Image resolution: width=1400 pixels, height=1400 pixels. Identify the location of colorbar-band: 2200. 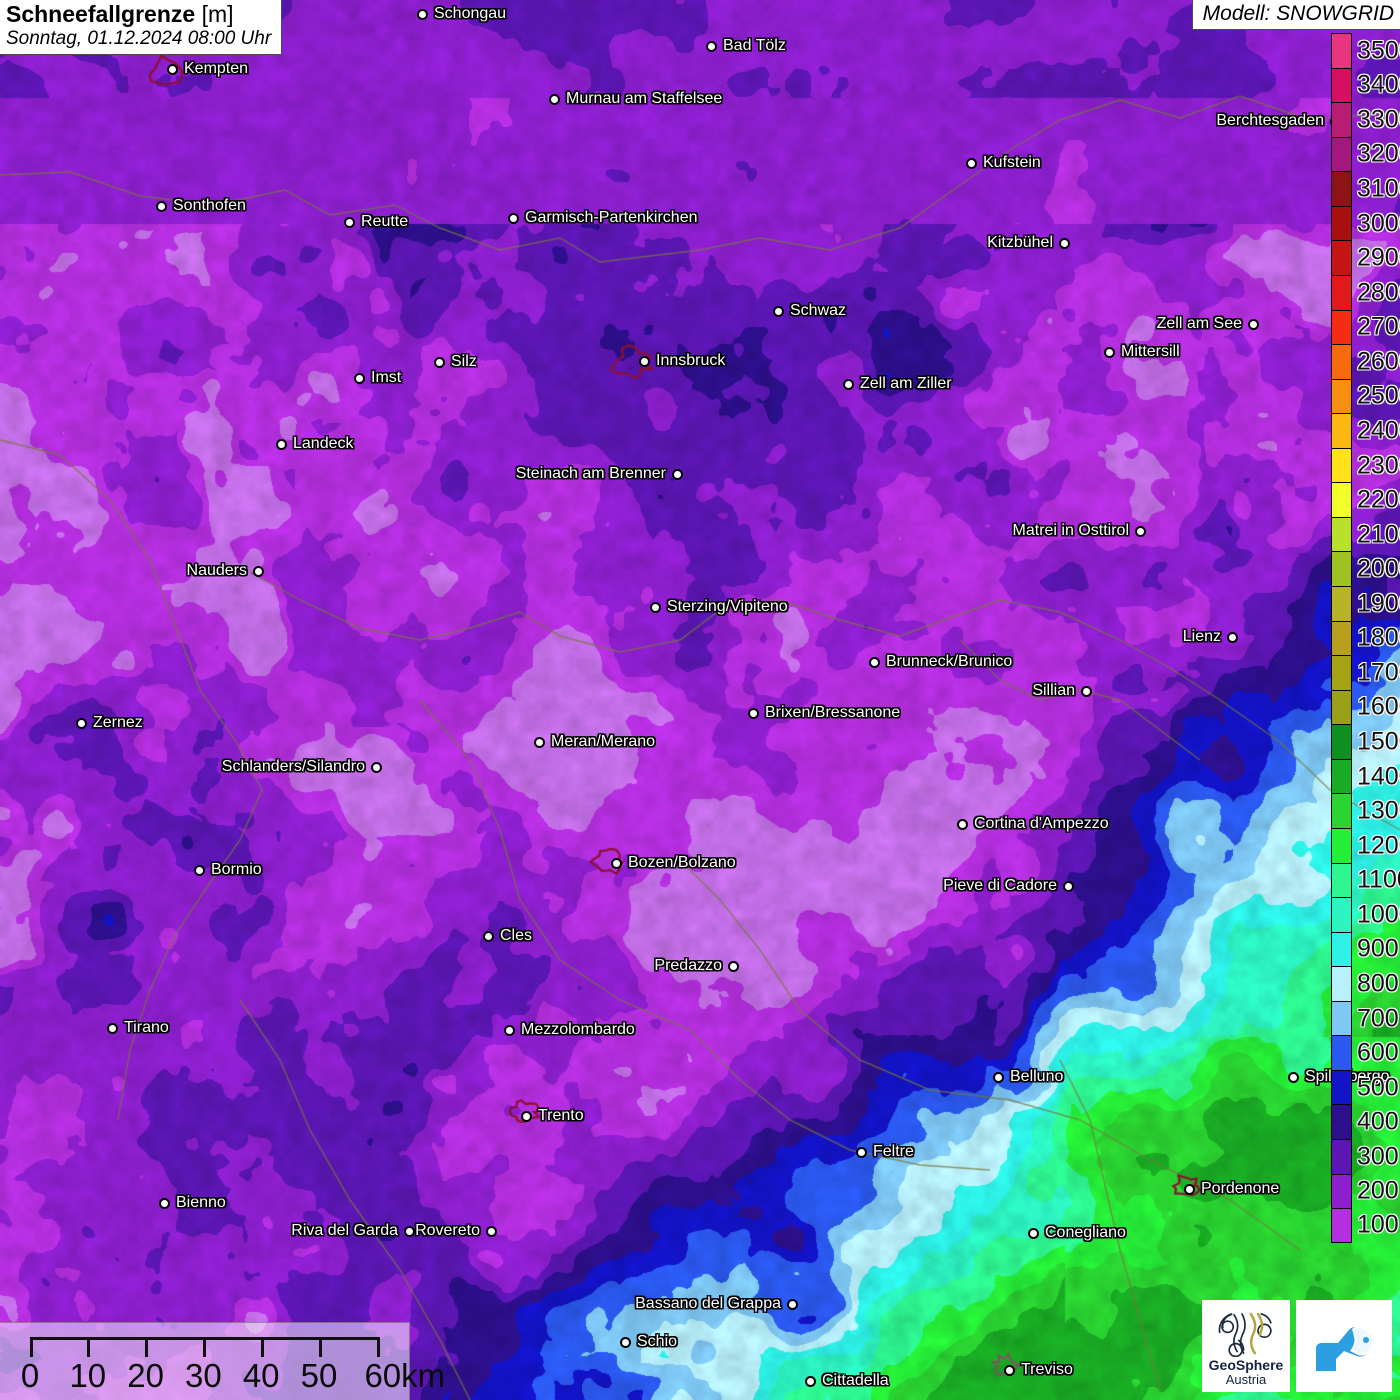
(1365, 499).